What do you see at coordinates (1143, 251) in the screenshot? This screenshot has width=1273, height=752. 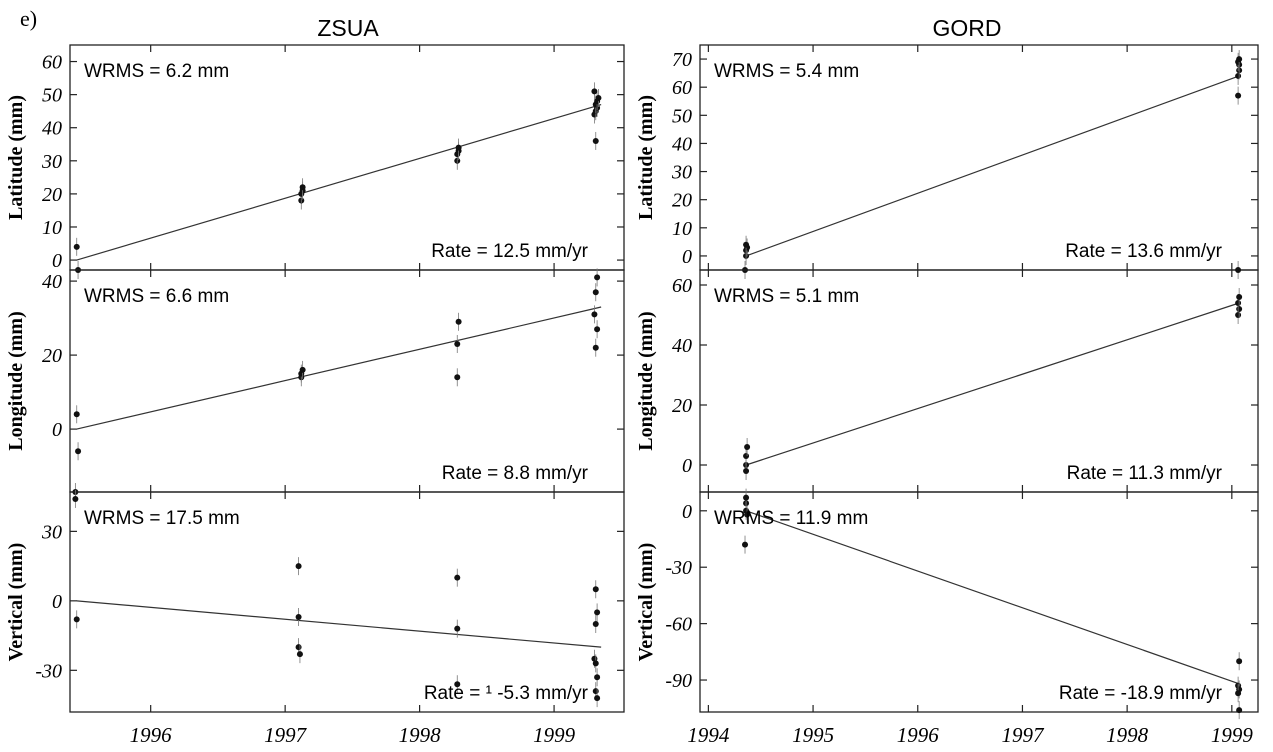 I see `rate-annotation: Rate = 13.6 mm/yr` at bounding box center [1143, 251].